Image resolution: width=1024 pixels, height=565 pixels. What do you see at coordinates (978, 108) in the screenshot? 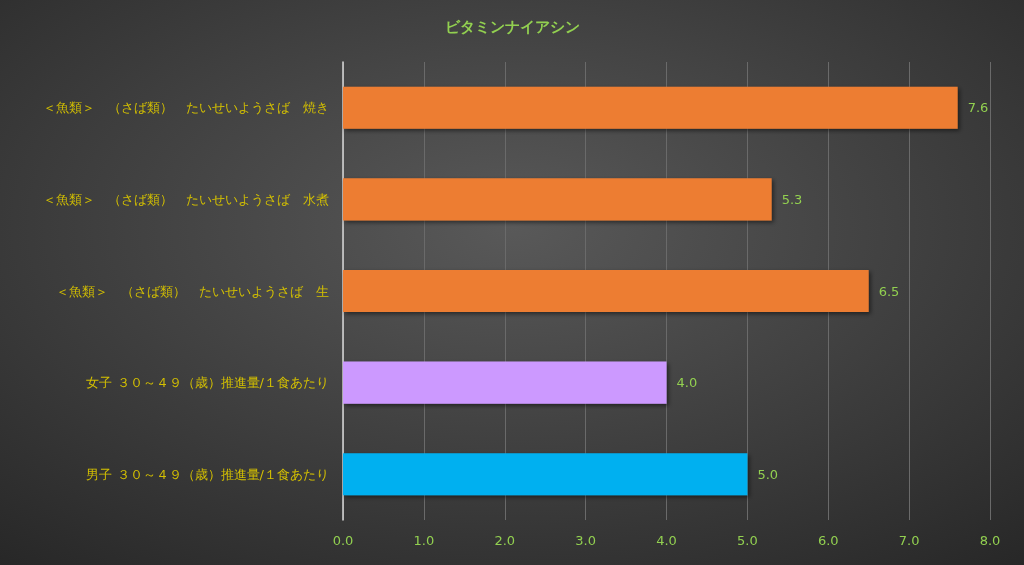
I see `data-label: 7.6` at bounding box center [978, 108].